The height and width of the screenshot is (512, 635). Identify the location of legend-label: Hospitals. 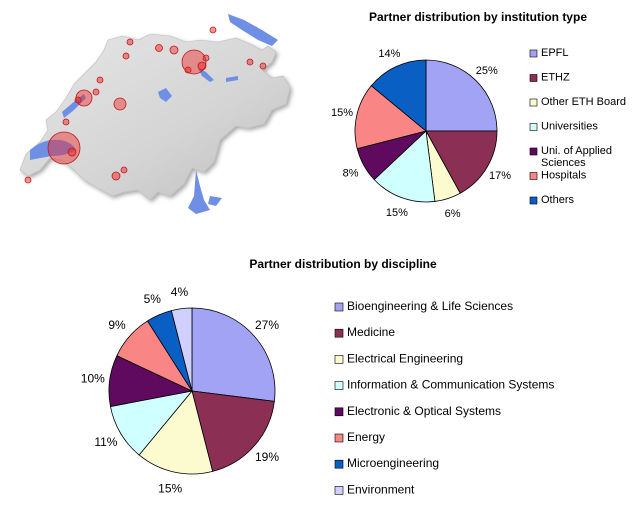
(564, 176).